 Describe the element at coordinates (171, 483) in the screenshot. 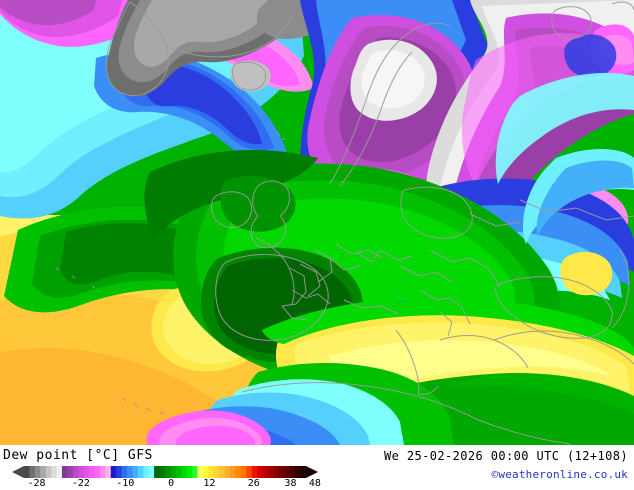

I see `colorbar-tick: 0` at that location.